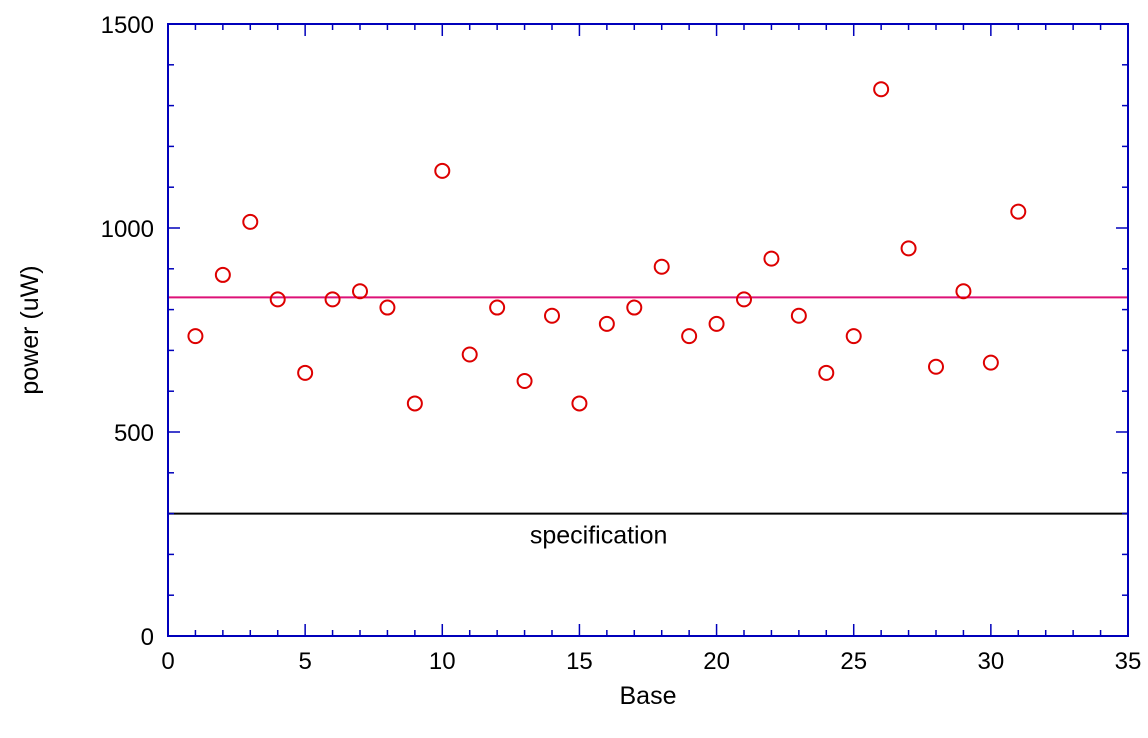 This screenshot has height=738, width=1148. What do you see at coordinates (599, 536) in the screenshot?
I see `specification-label: specification` at bounding box center [599, 536].